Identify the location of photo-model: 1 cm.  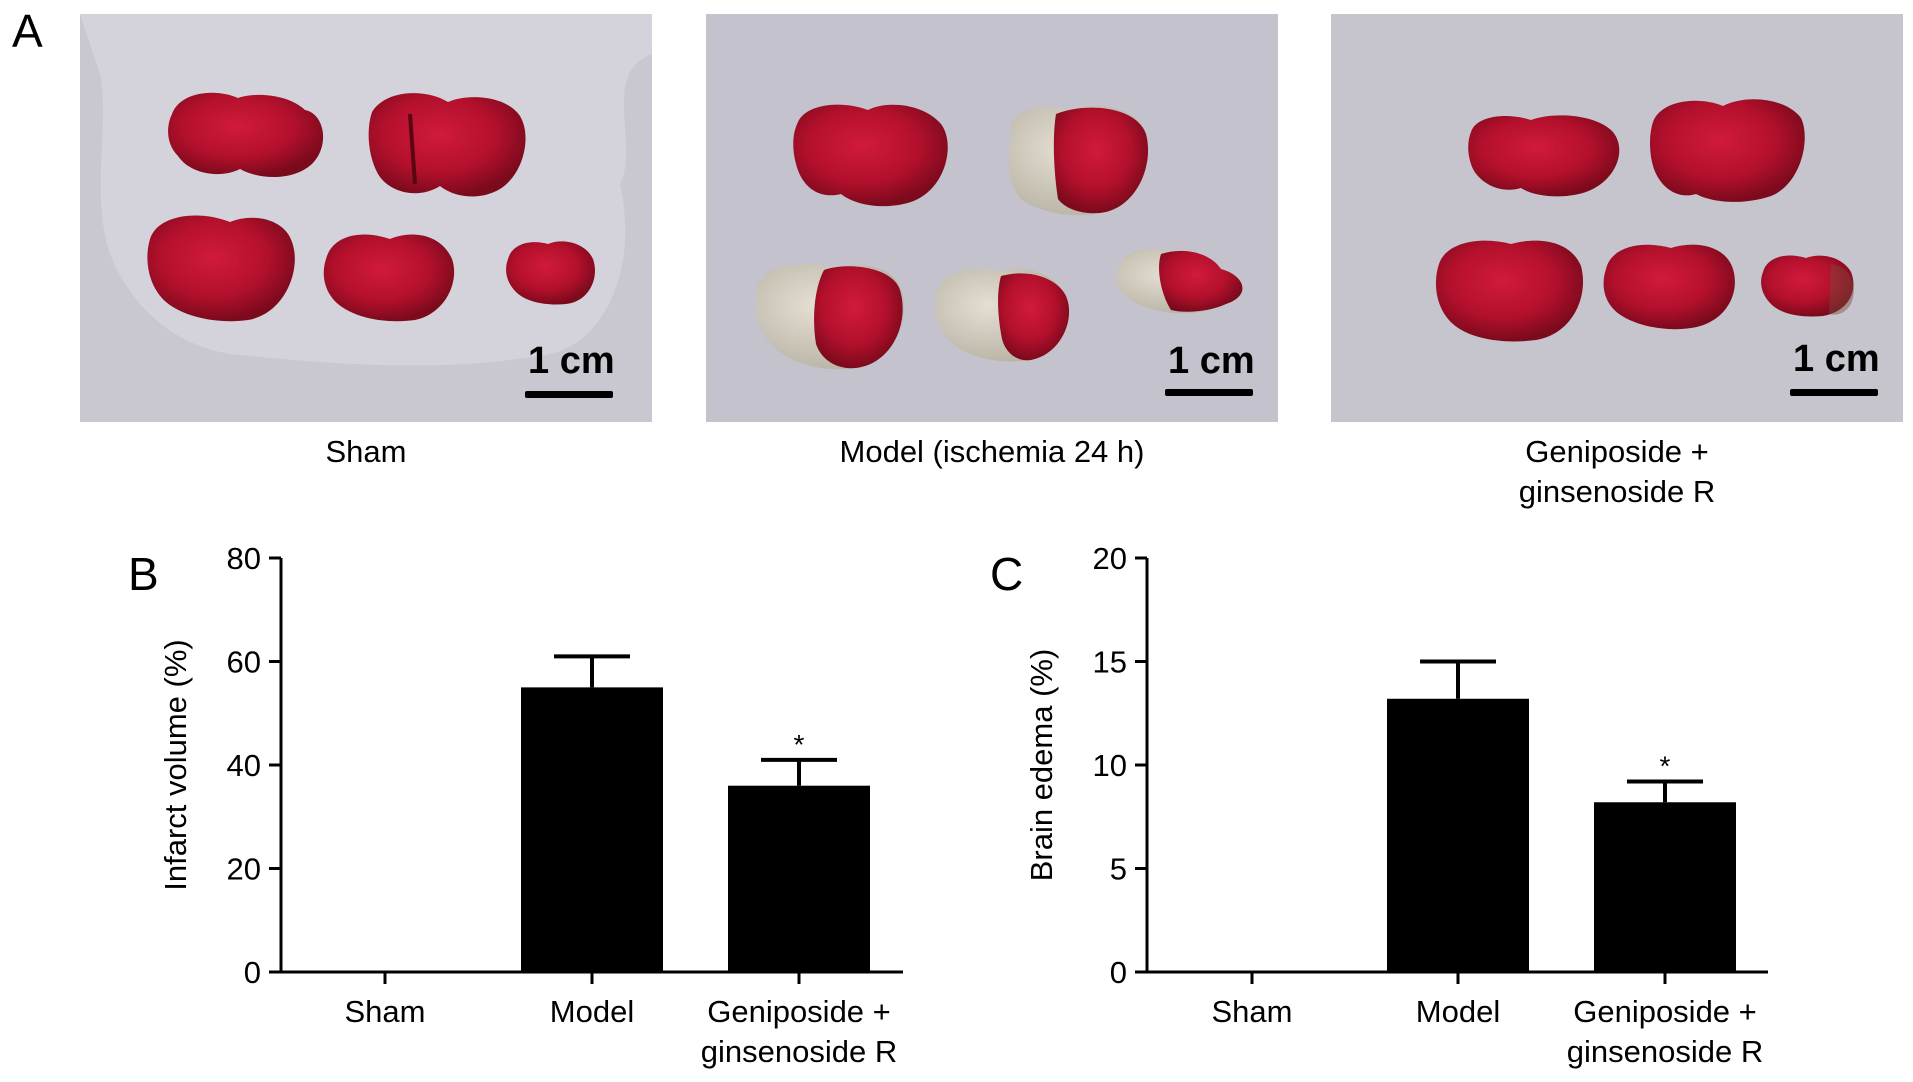
(992, 218).